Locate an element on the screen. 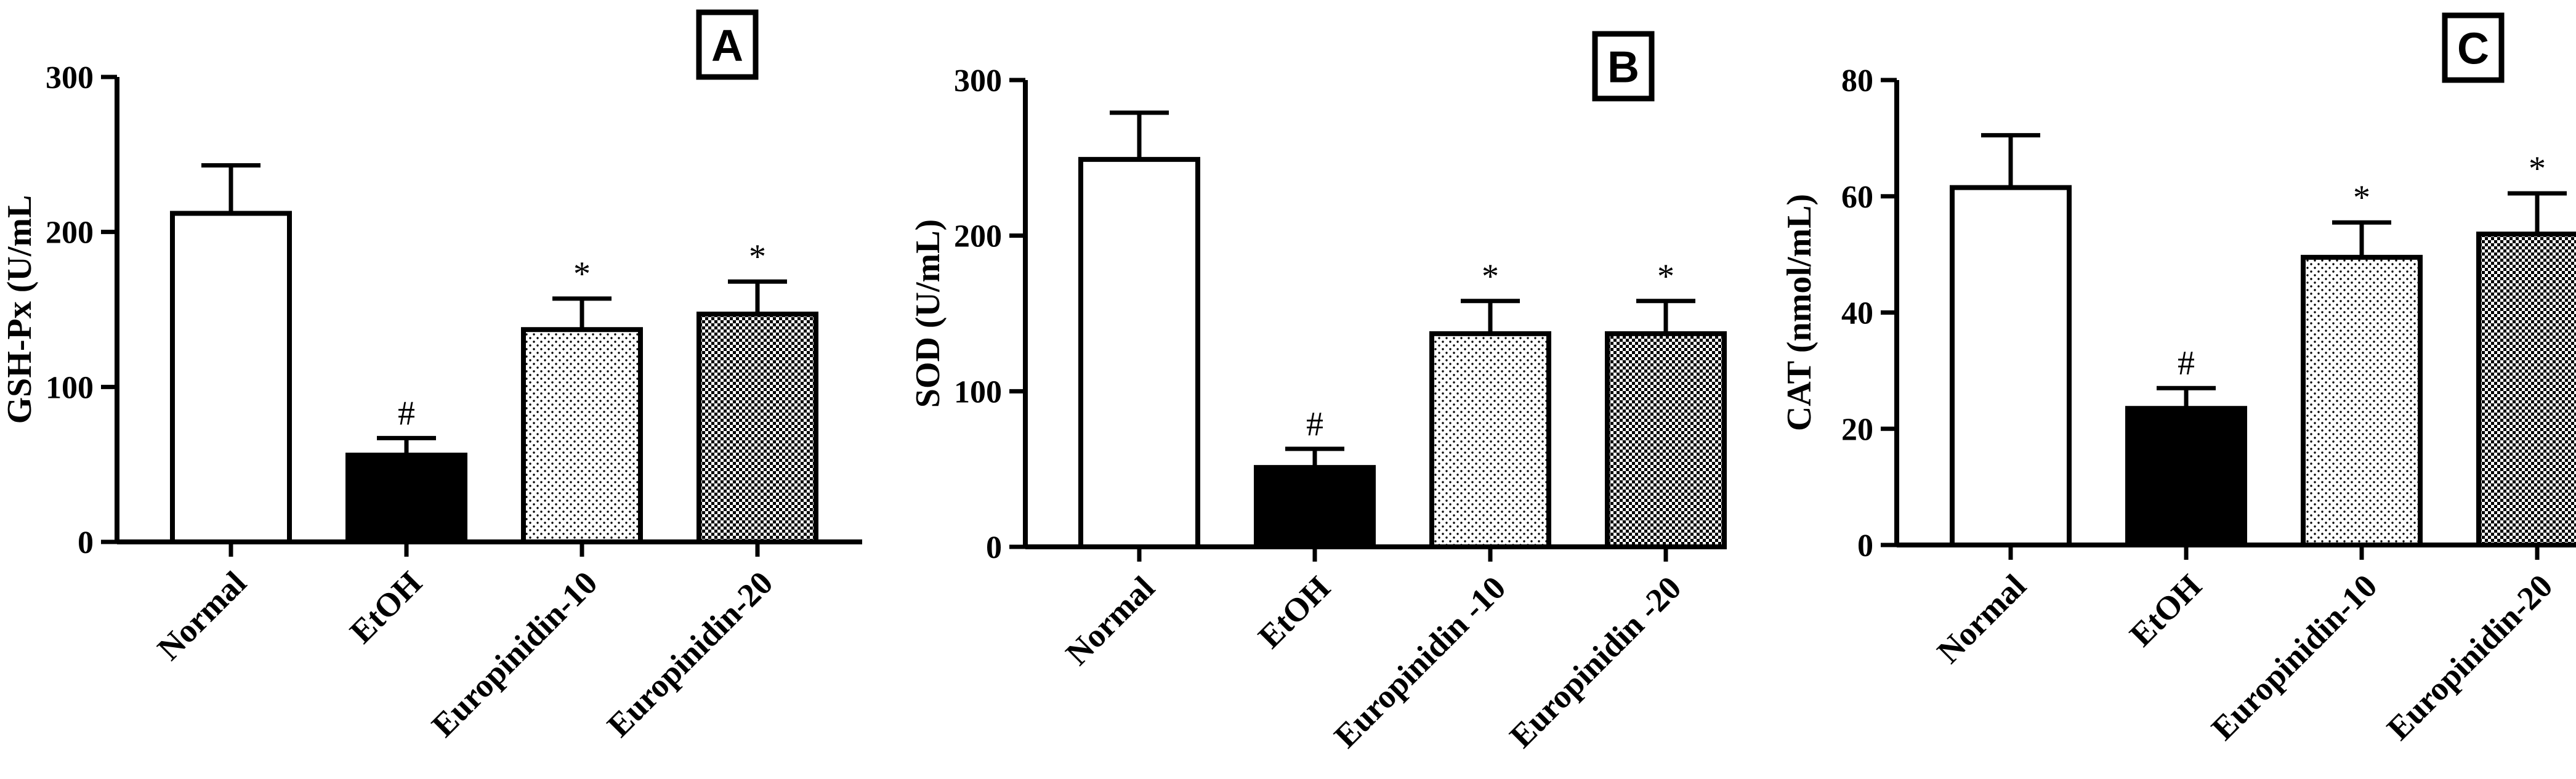 This screenshot has height=779, width=2576. panel-letter: A is located at coordinates (727, 46).